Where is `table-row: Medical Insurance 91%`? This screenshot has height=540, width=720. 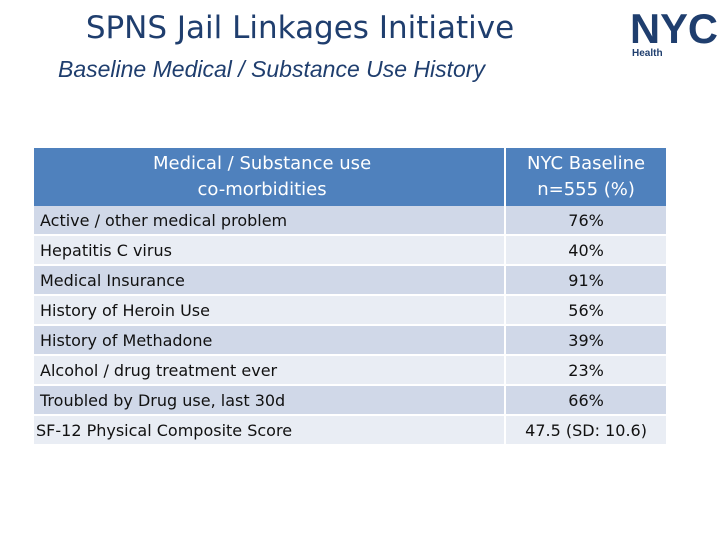
table-row: Medical Insurance 91% is located at coordinates (350, 281).